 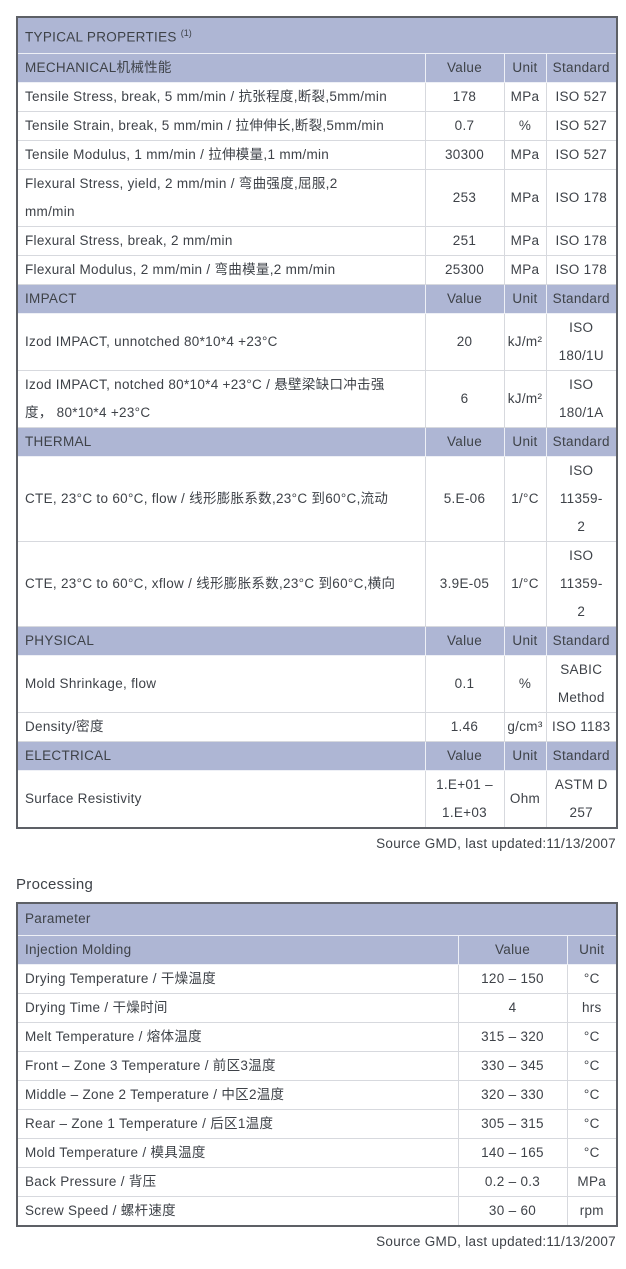 What do you see at coordinates (581, 726) in the screenshot?
I see `standard-cell: ISO 1183` at bounding box center [581, 726].